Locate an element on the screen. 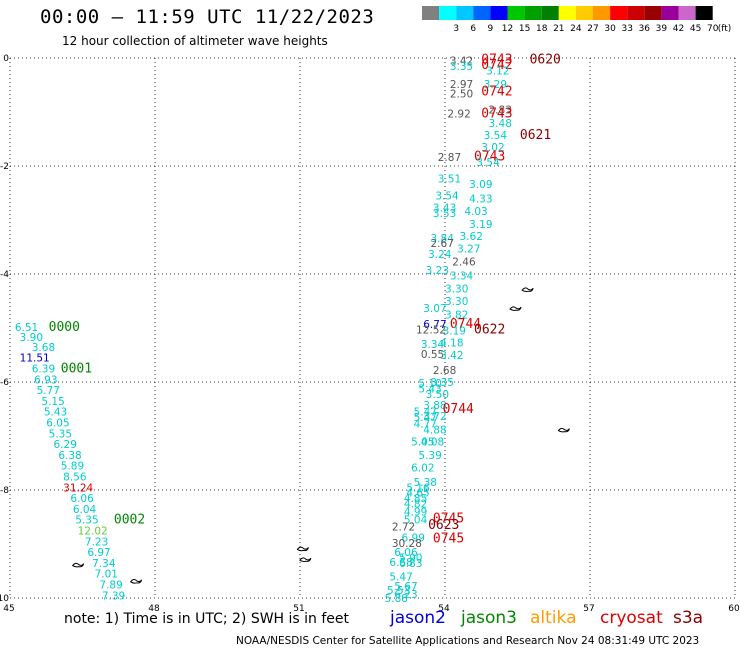  wave-height-label: 3.23 is located at coordinates (437, 271).